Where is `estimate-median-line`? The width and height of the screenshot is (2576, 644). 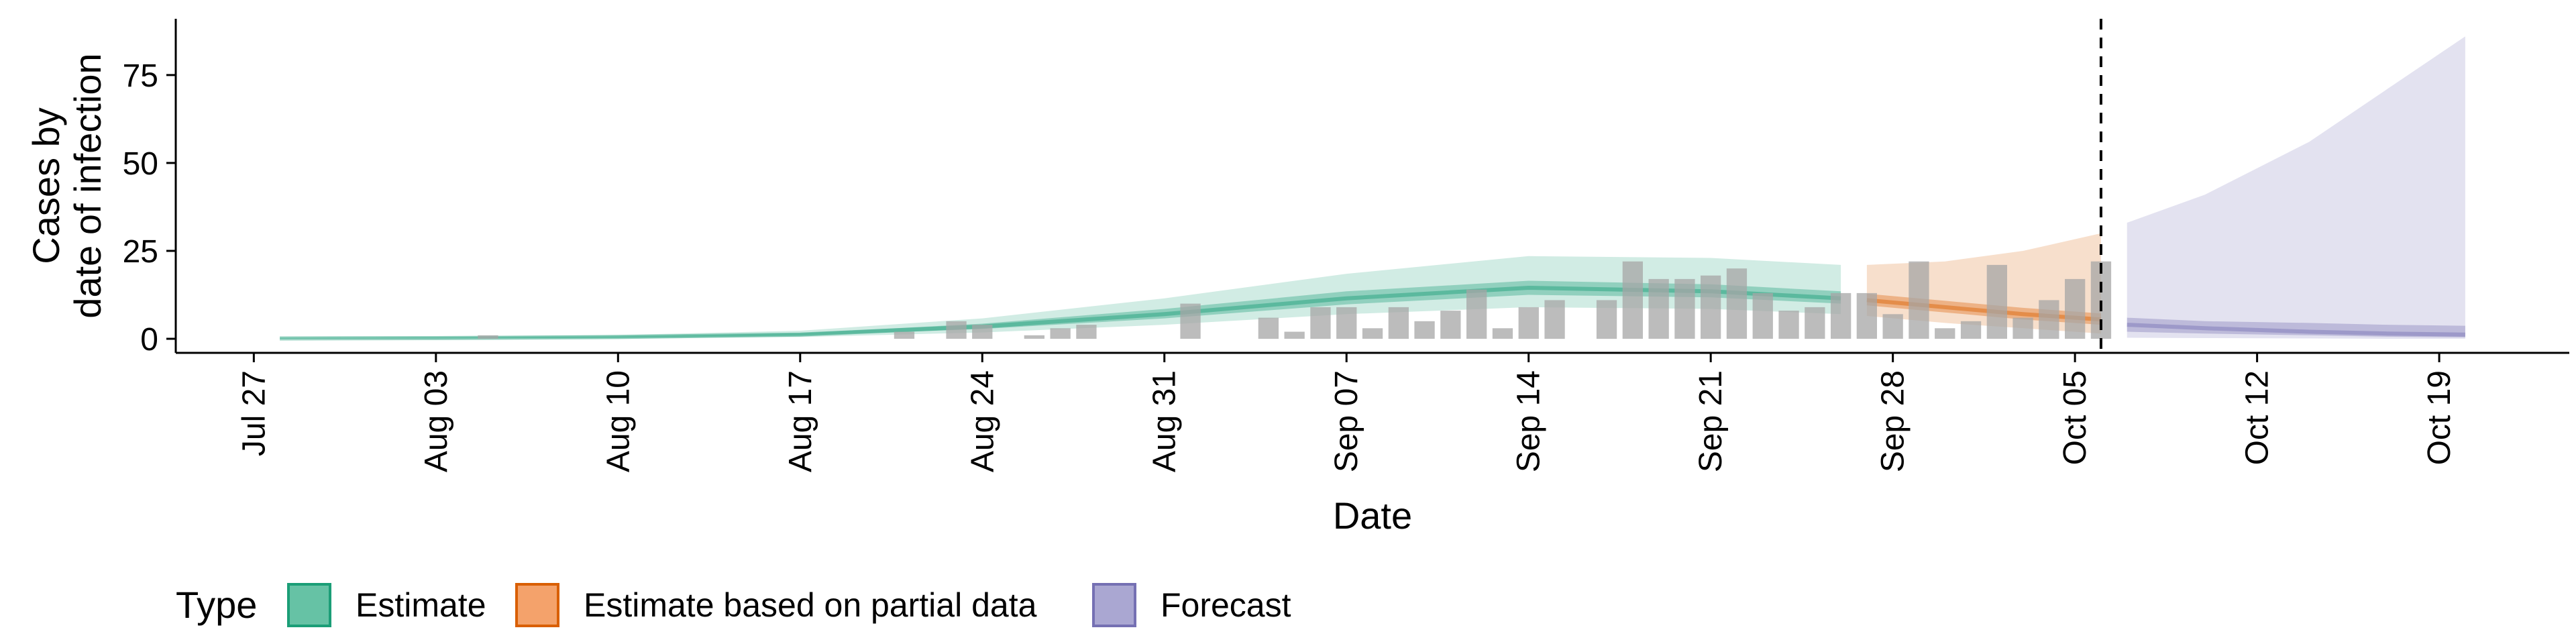
estimate-median-line is located at coordinates (1060, 313).